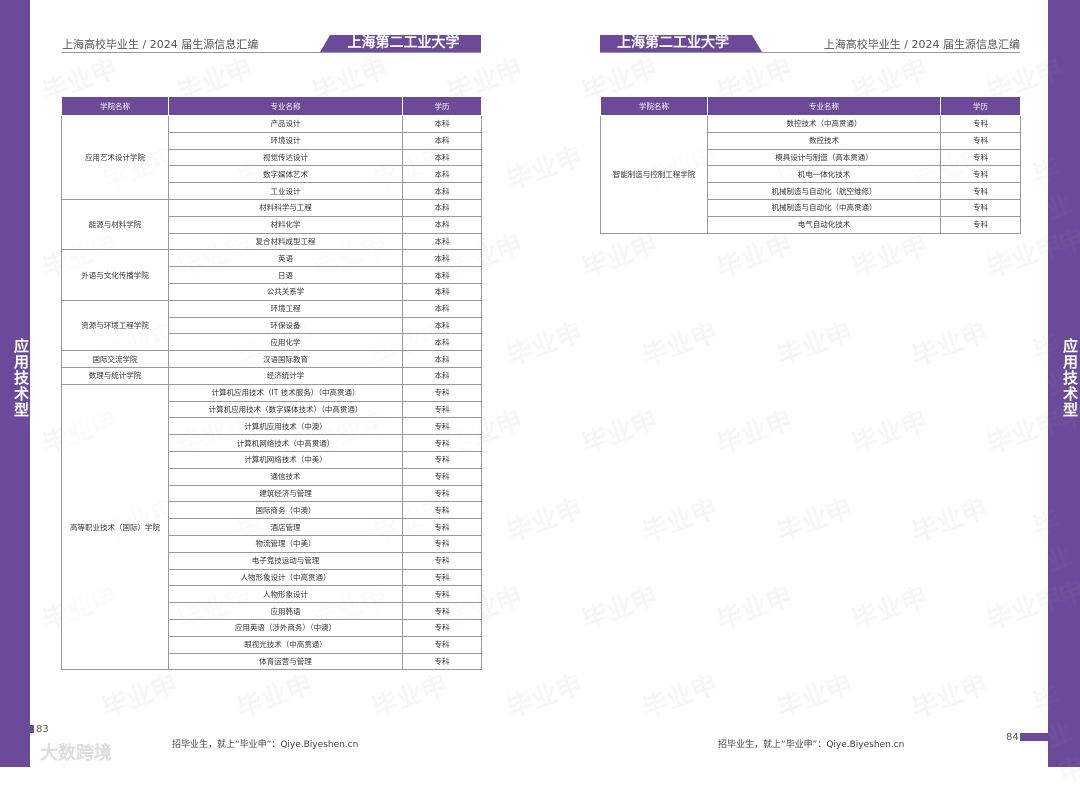 This screenshot has width=1080, height=790. What do you see at coordinates (285, 392) in the screenshot?
I see `major-name: 计算机应用技术（IT 技术服务）（中高贯通）` at bounding box center [285, 392].